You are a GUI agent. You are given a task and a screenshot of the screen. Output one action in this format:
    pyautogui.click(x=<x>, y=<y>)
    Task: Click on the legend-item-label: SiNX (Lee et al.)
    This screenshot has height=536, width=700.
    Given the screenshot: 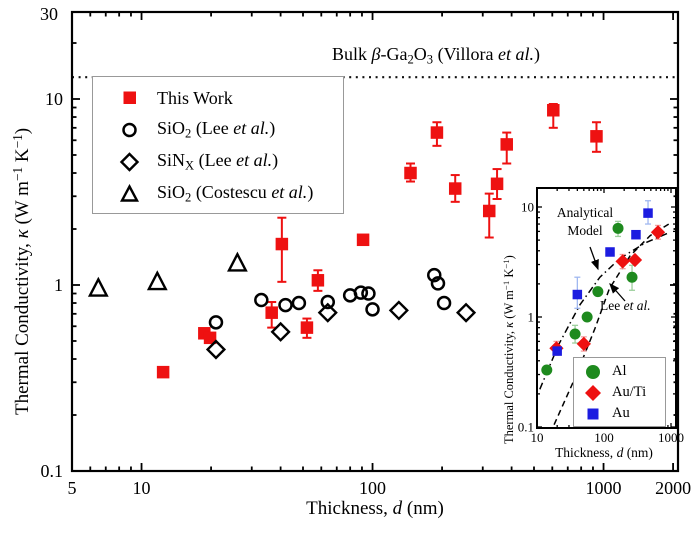 What is the action you would take?
    pyautogui.click(x=218, y=161)
    